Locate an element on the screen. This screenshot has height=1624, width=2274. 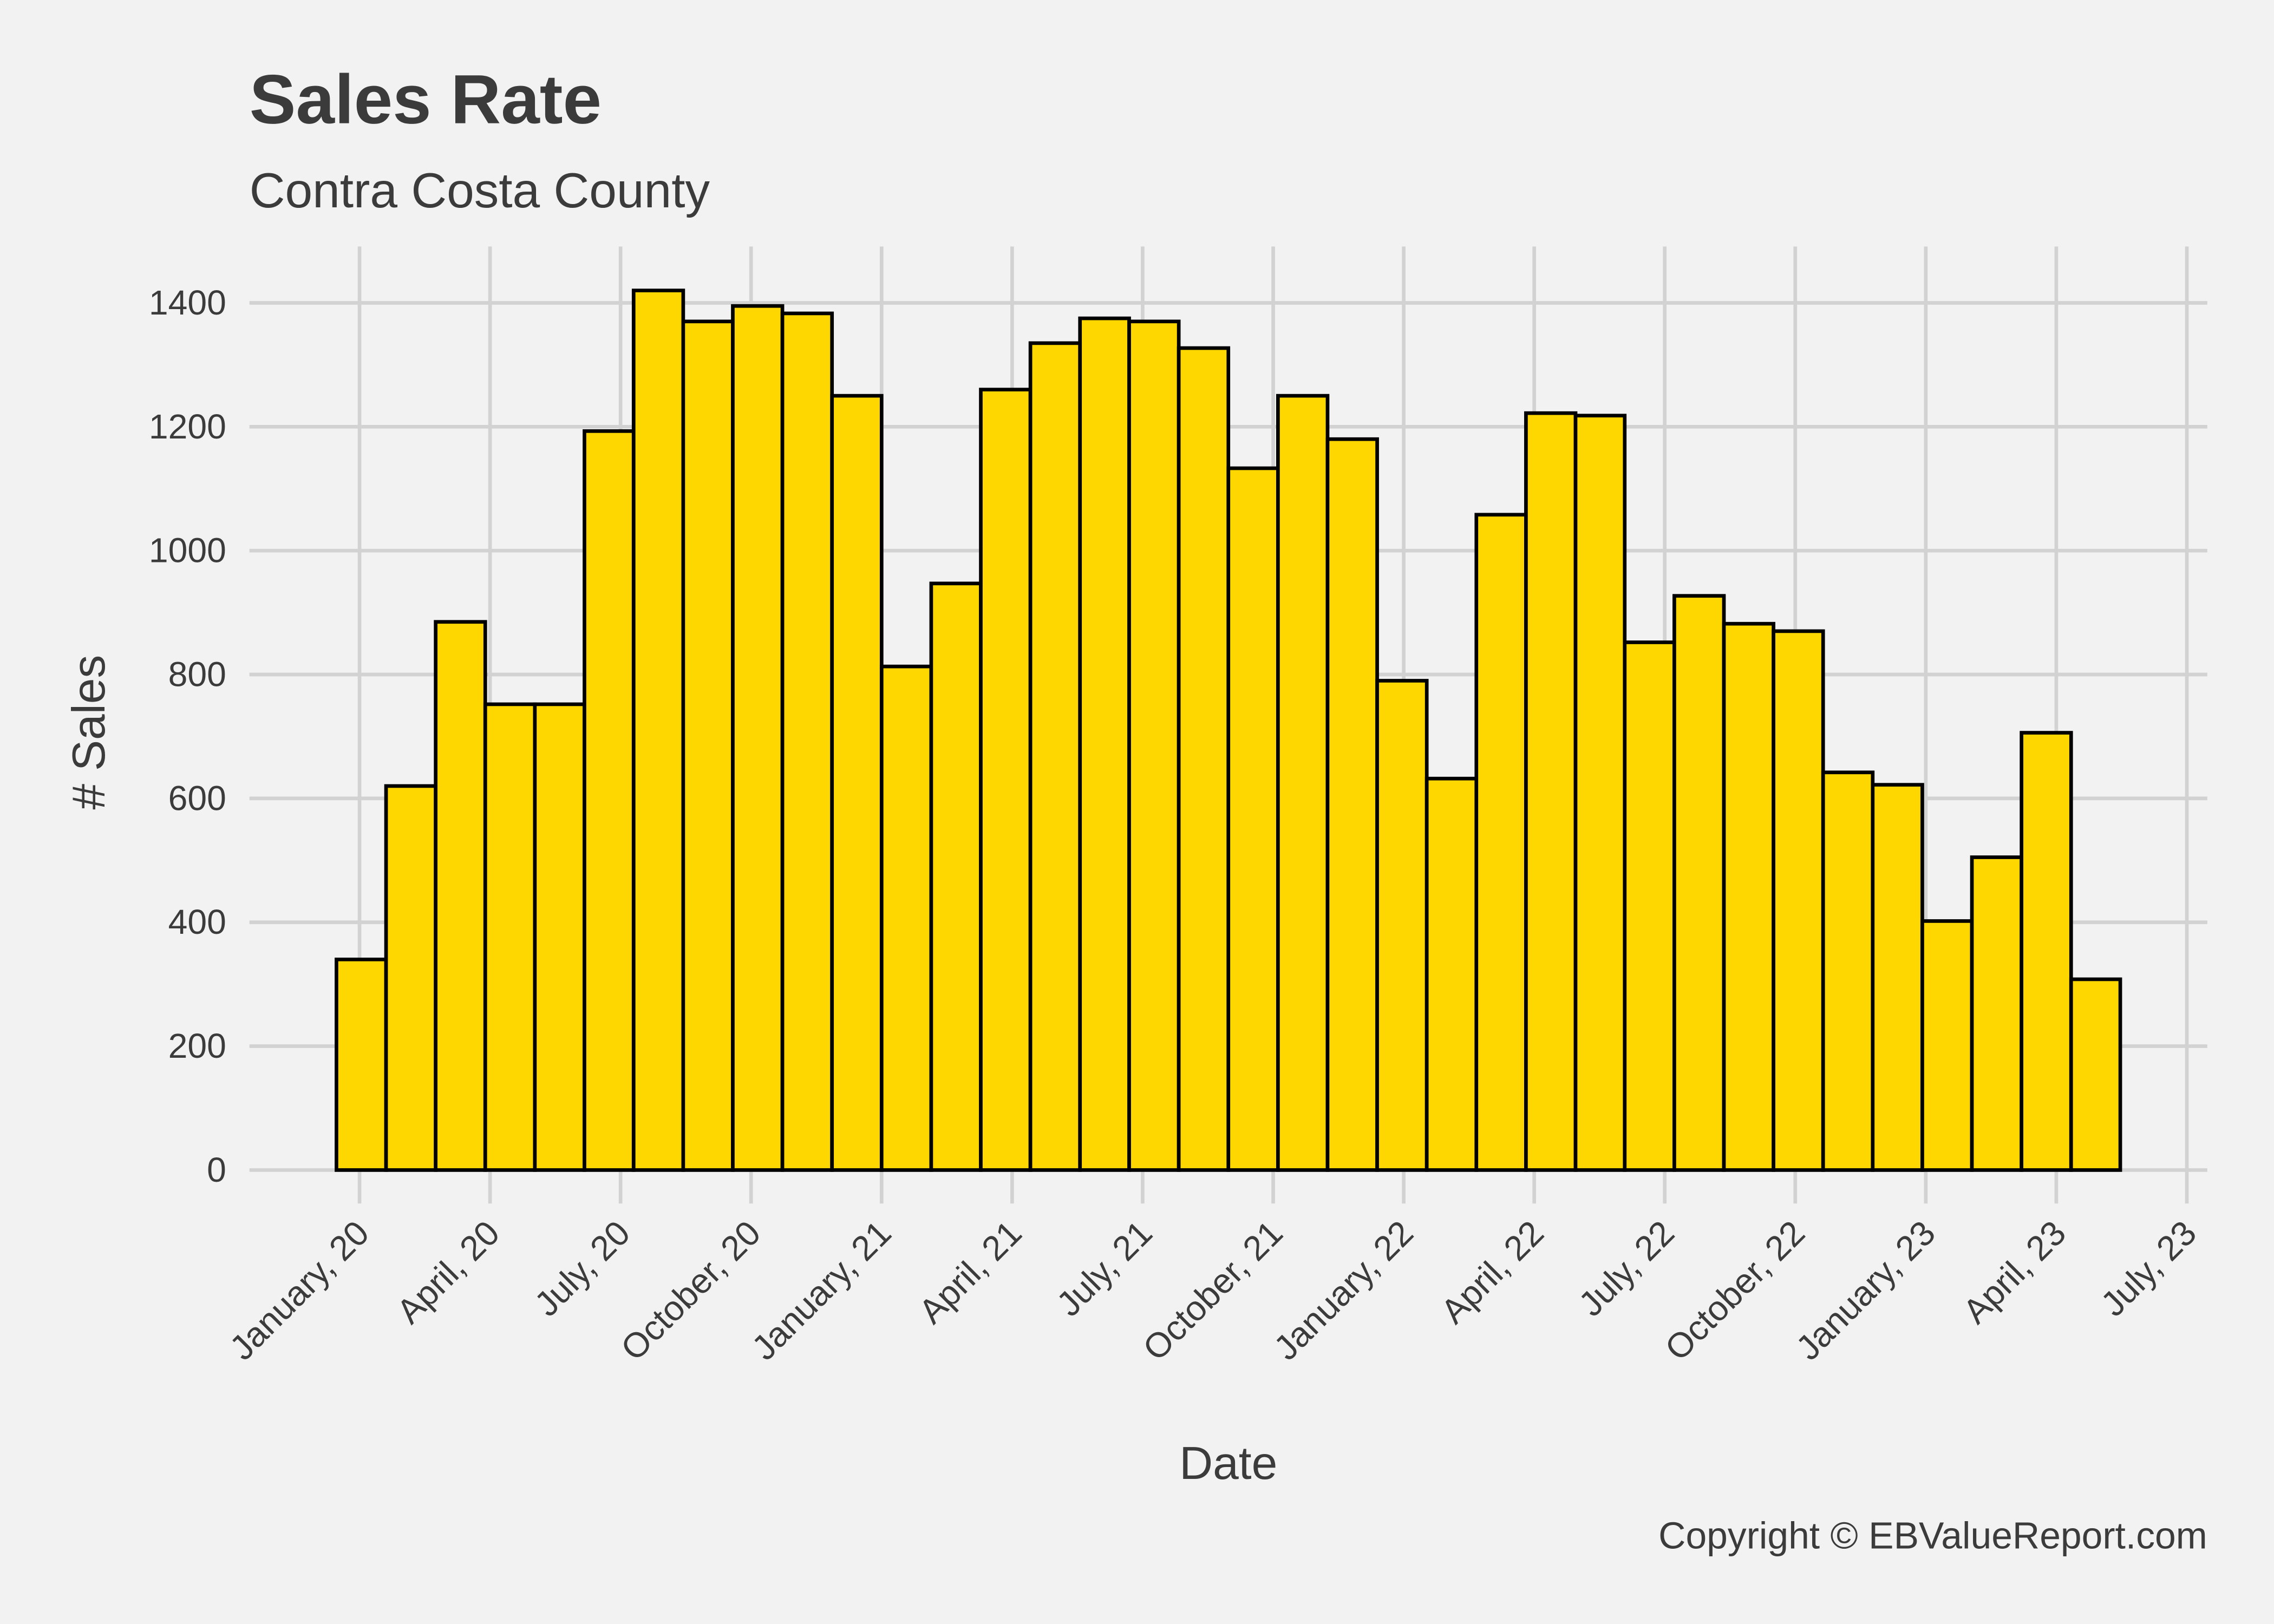
y-tick-label: 1400 is located at coordinates (188, 302).